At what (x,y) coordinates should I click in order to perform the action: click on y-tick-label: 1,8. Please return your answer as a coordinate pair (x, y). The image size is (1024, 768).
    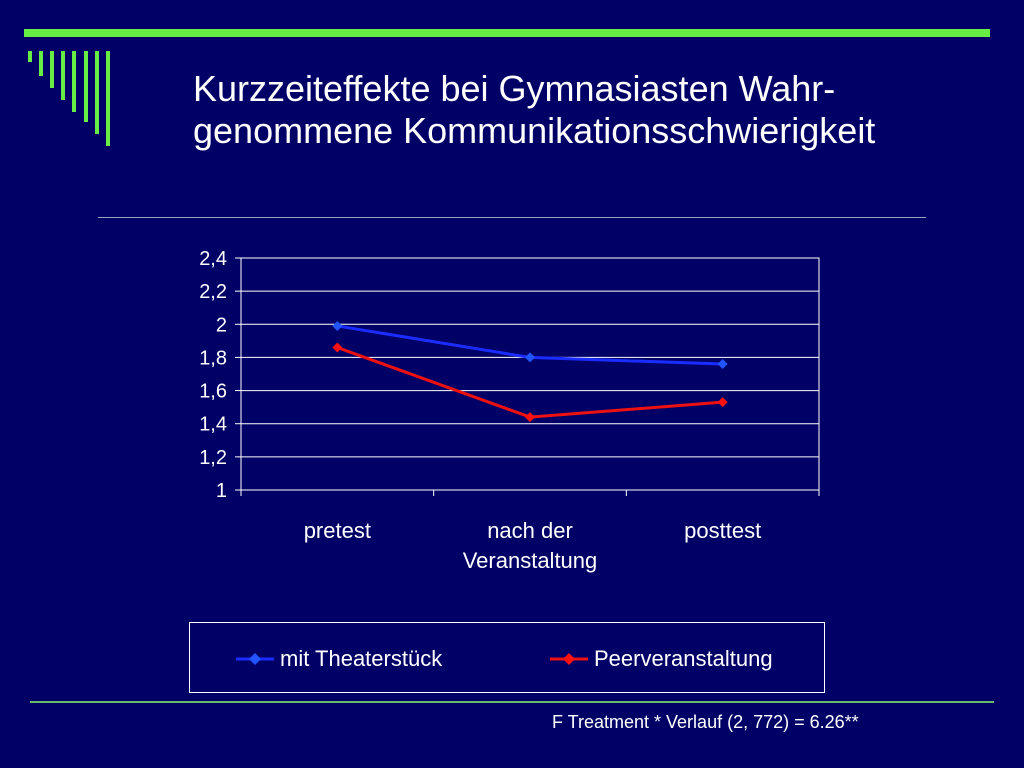
    Looking at the image, I should click on (213, 358).